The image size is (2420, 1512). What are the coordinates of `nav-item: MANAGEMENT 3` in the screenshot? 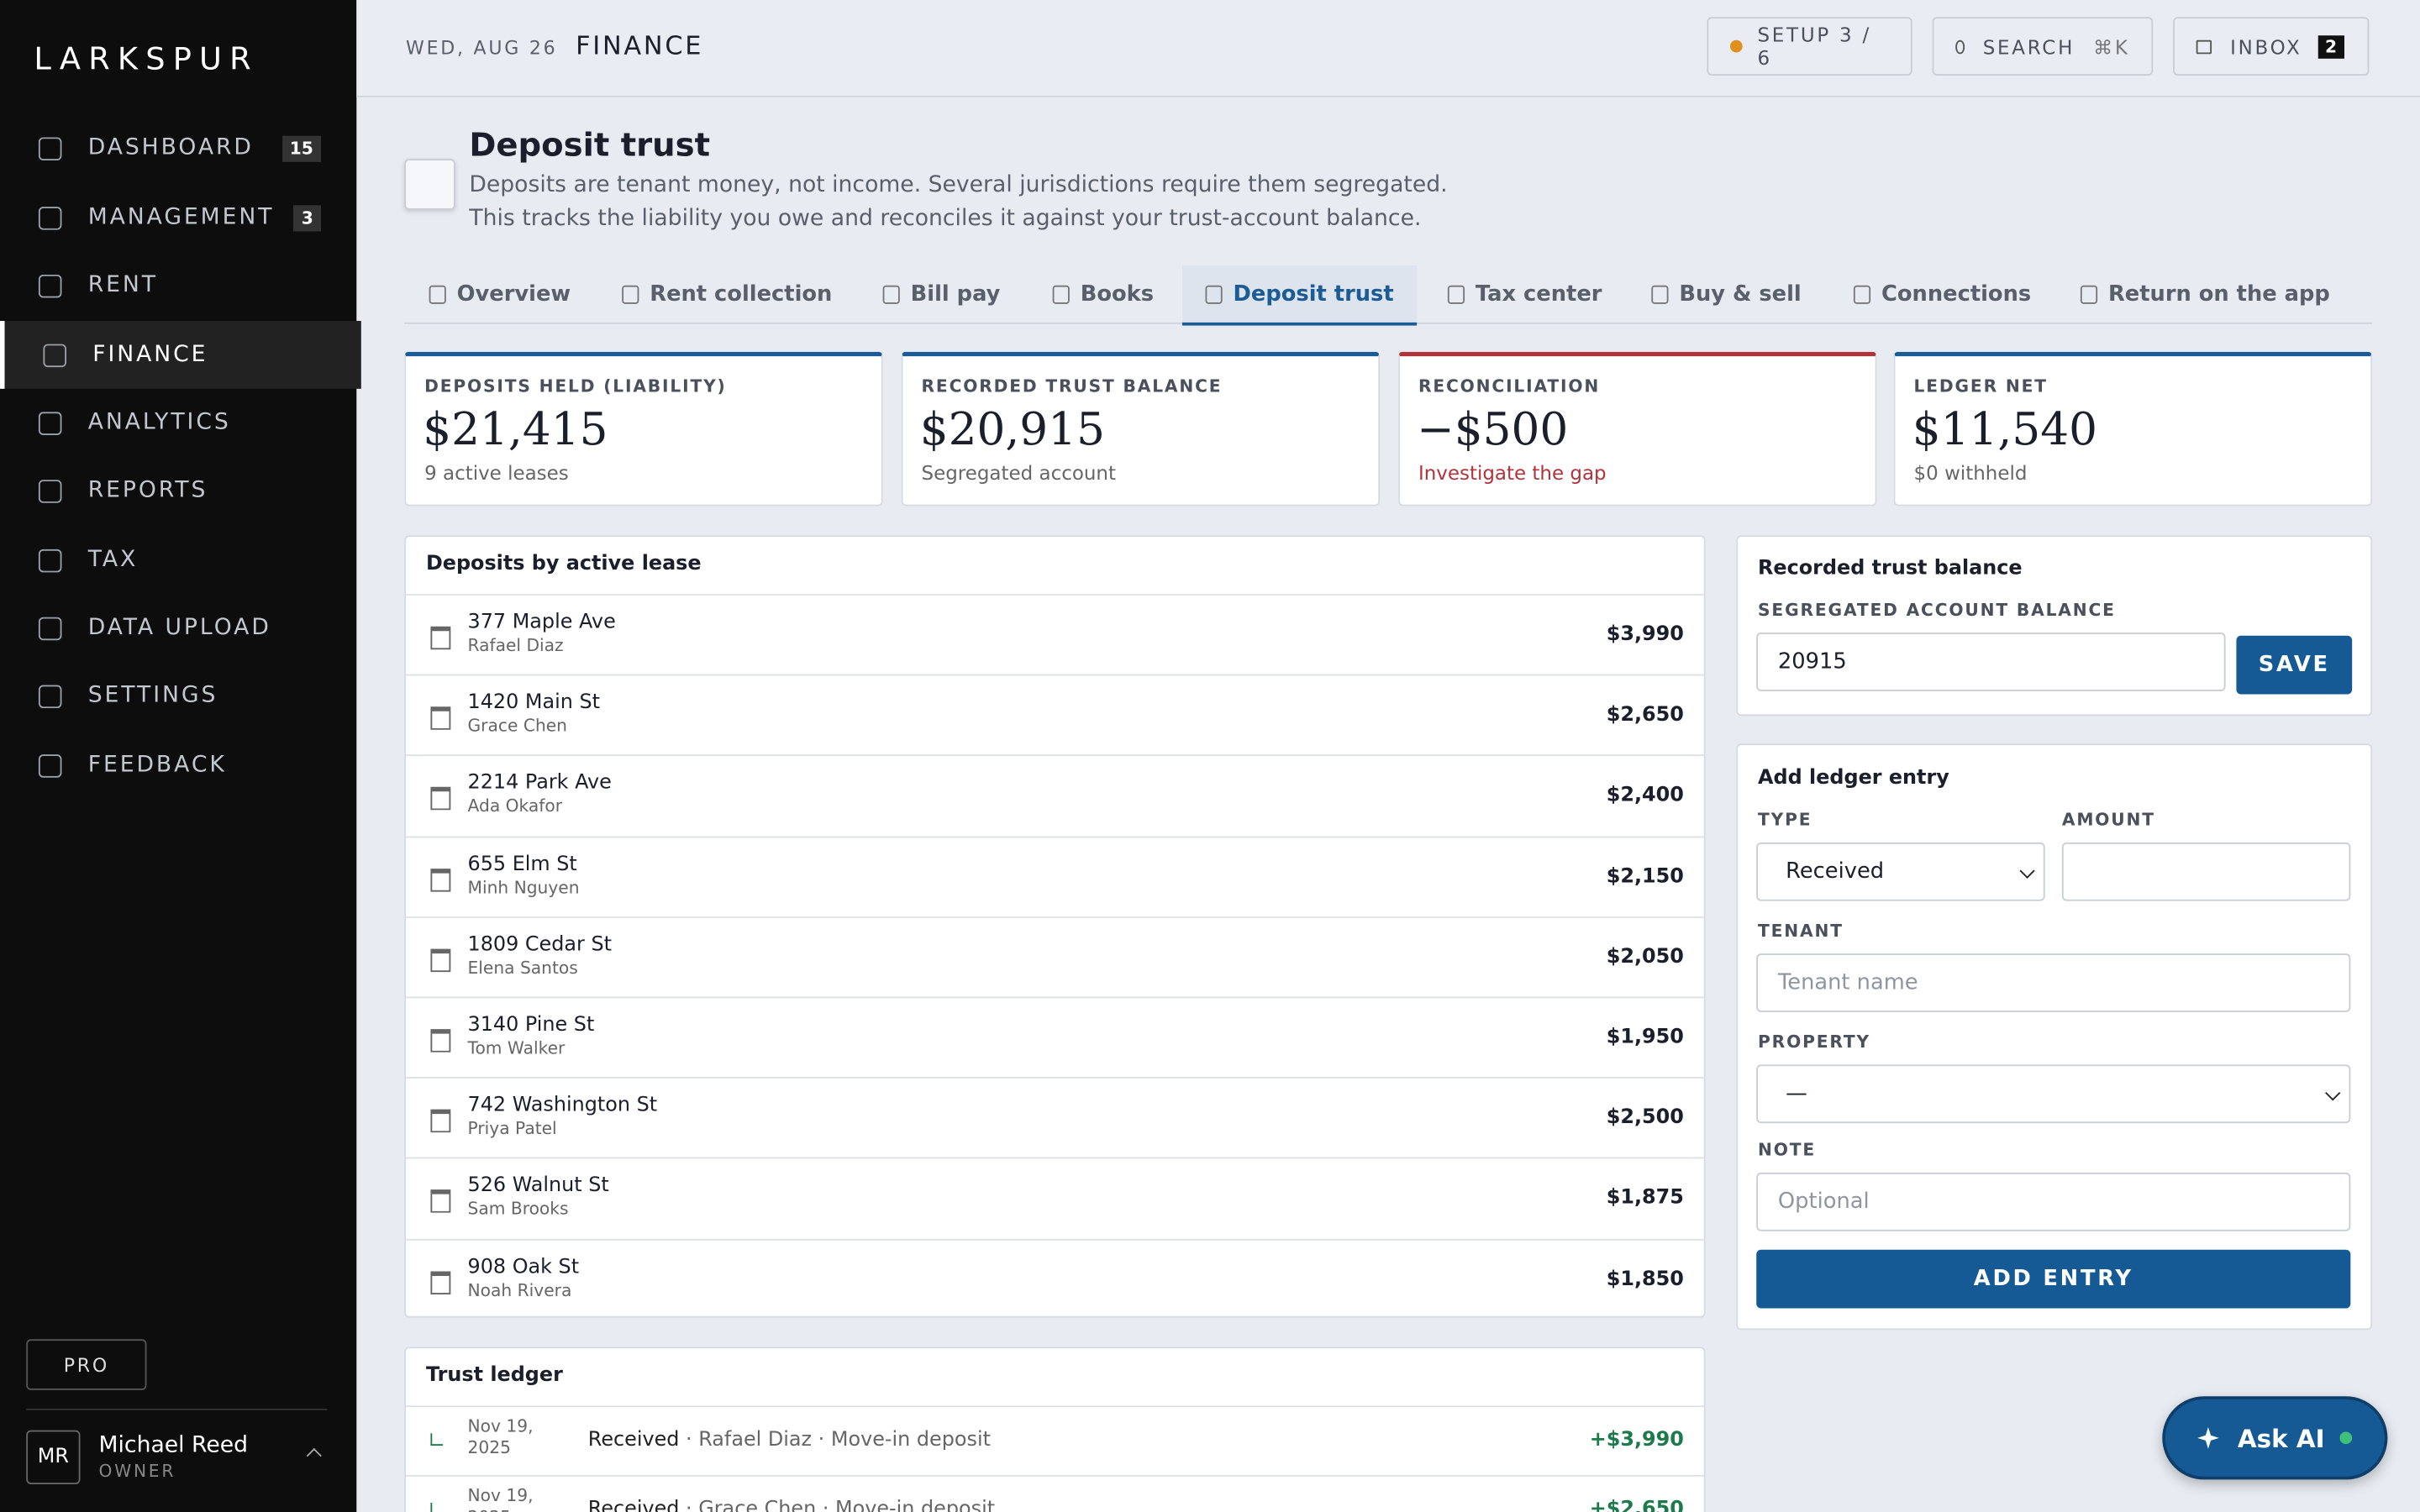 It's located at (178, 218).